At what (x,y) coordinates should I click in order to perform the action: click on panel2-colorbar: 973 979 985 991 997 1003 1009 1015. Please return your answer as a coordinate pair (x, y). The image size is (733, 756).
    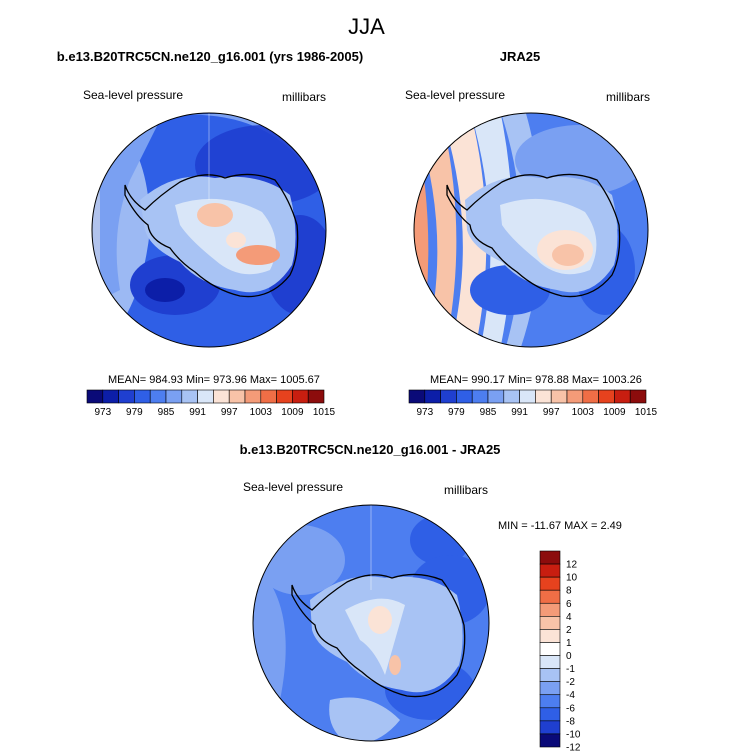
    Looking at the image, I should click on (533, 403).